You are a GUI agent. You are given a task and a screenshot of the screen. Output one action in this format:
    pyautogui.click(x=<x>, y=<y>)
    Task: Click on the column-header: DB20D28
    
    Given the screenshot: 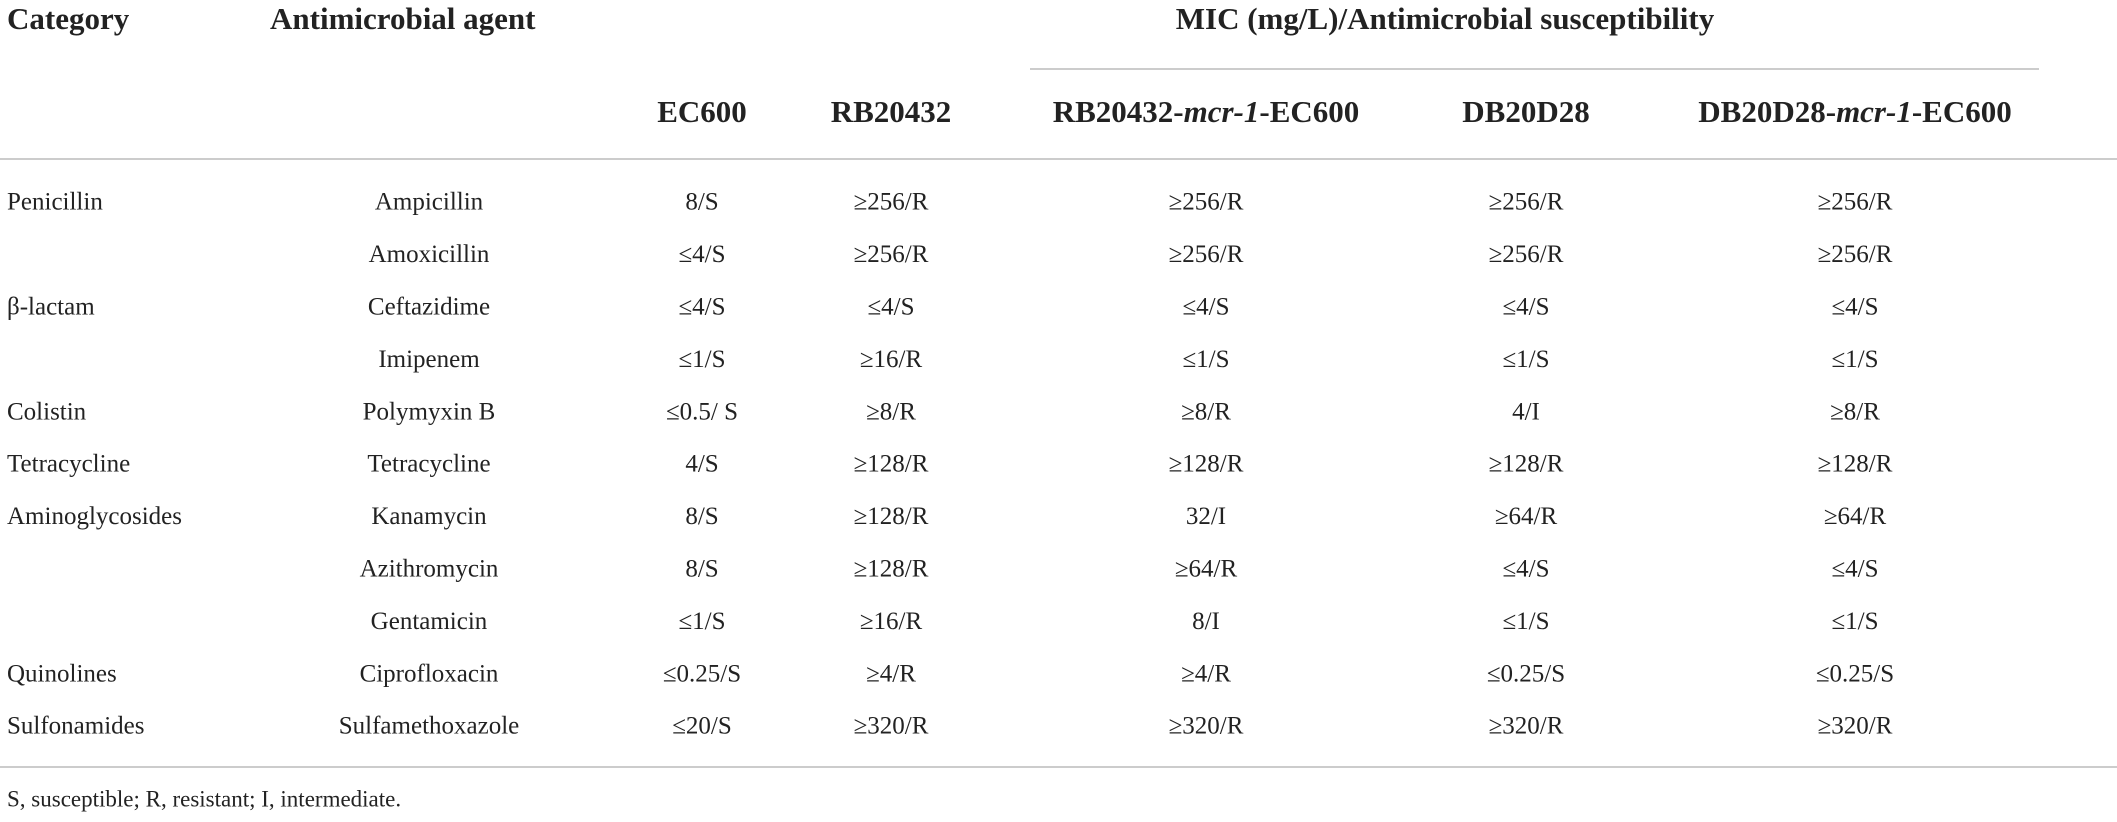 What is the action you would take?
    pyautogui.click(x=1525, y=111)
    